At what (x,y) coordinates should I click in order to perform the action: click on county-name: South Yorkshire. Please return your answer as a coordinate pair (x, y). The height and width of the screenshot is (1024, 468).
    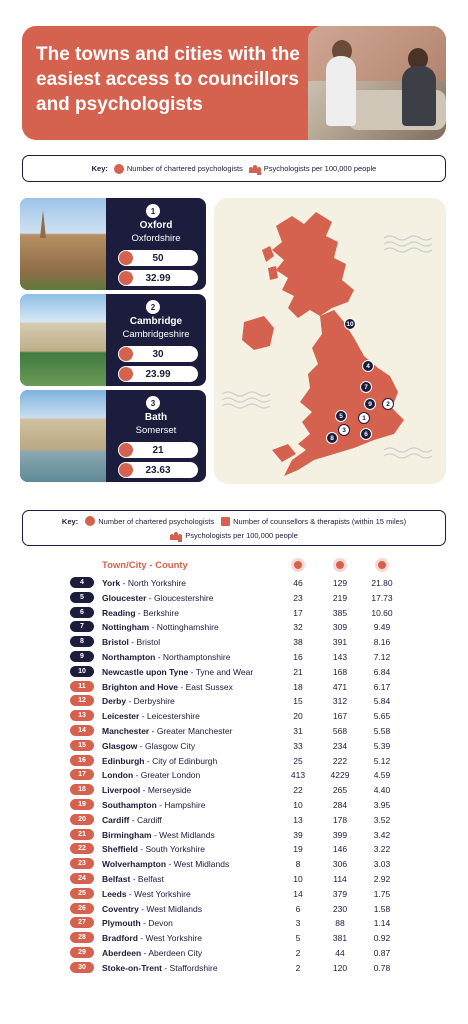
    Looking at the image, I should click on (175, 849).